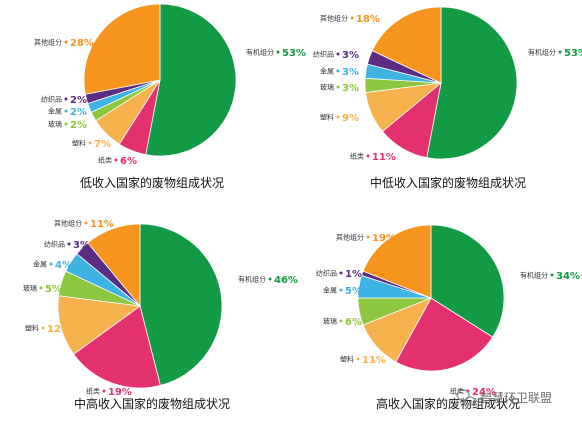 Image resolution: width=582 pixels, height=426 pixels. Describe the element at coordinates (152, 403) in the screenshot. I see `chart-title: 中高收入国家的废物组成状况` at that location.